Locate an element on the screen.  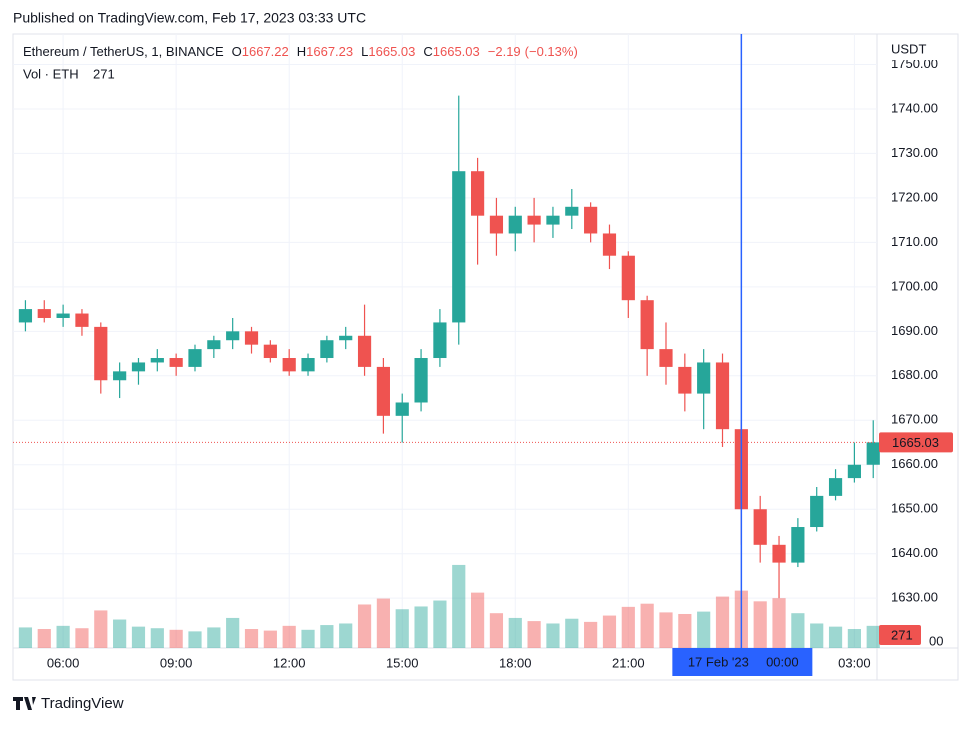
volume-value: 271 is located at coordinates (104, 73).